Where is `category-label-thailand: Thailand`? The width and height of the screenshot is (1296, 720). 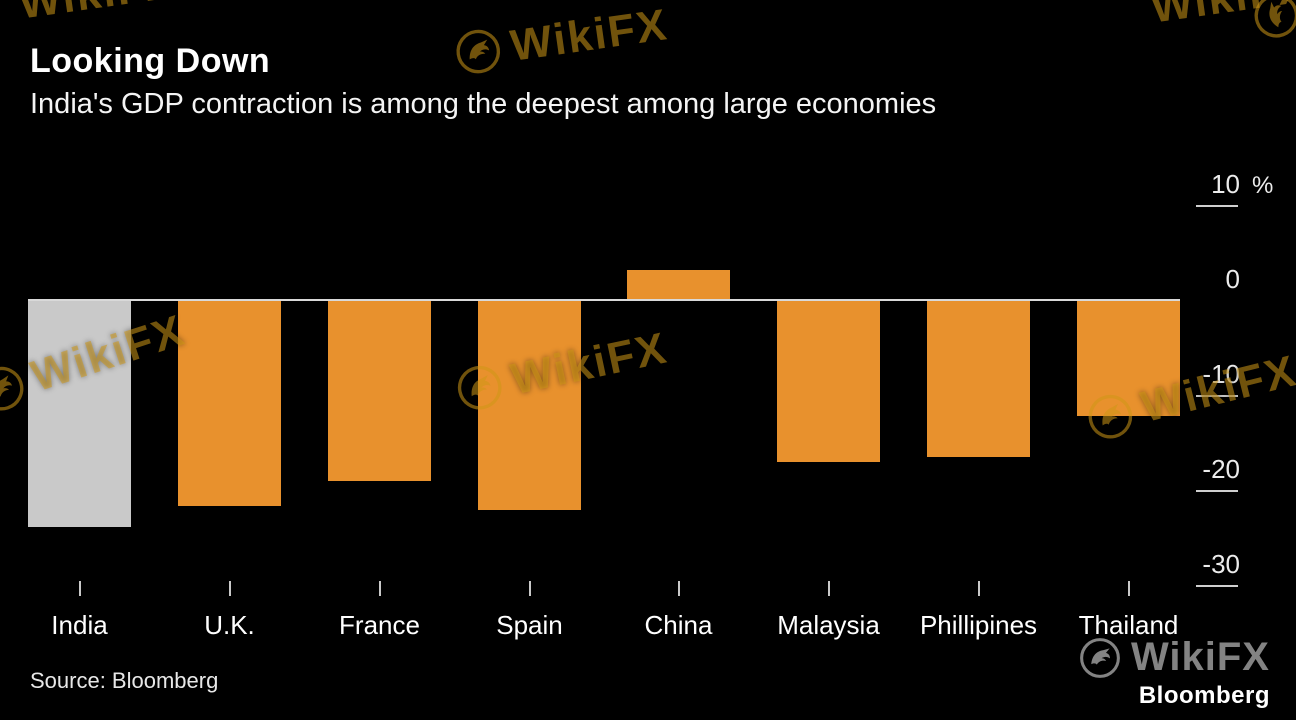 category-label-thailand: Thailand is located at coordinates (1128, 625).